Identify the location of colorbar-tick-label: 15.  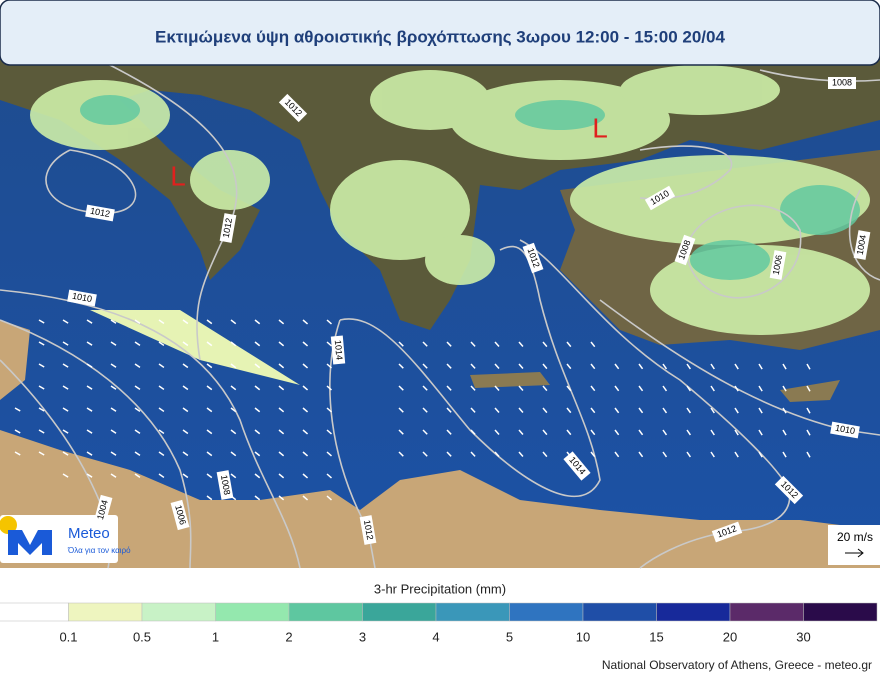
(656, 636).